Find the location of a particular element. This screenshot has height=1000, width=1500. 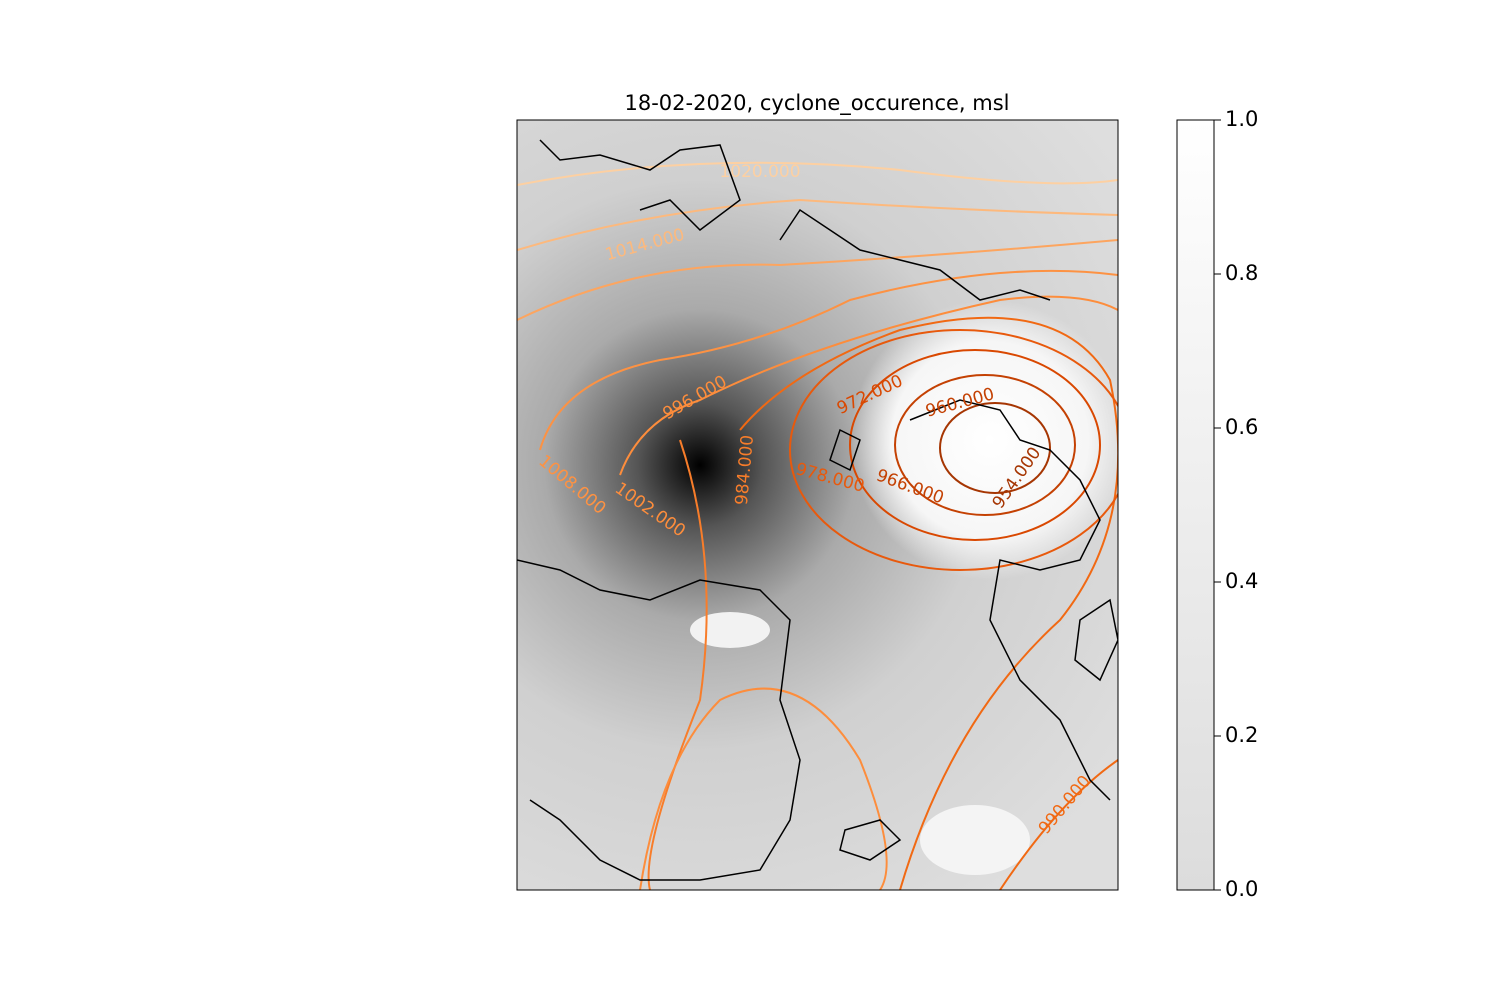

contour-label: 1020.000 is located at coordinates (759, 172).